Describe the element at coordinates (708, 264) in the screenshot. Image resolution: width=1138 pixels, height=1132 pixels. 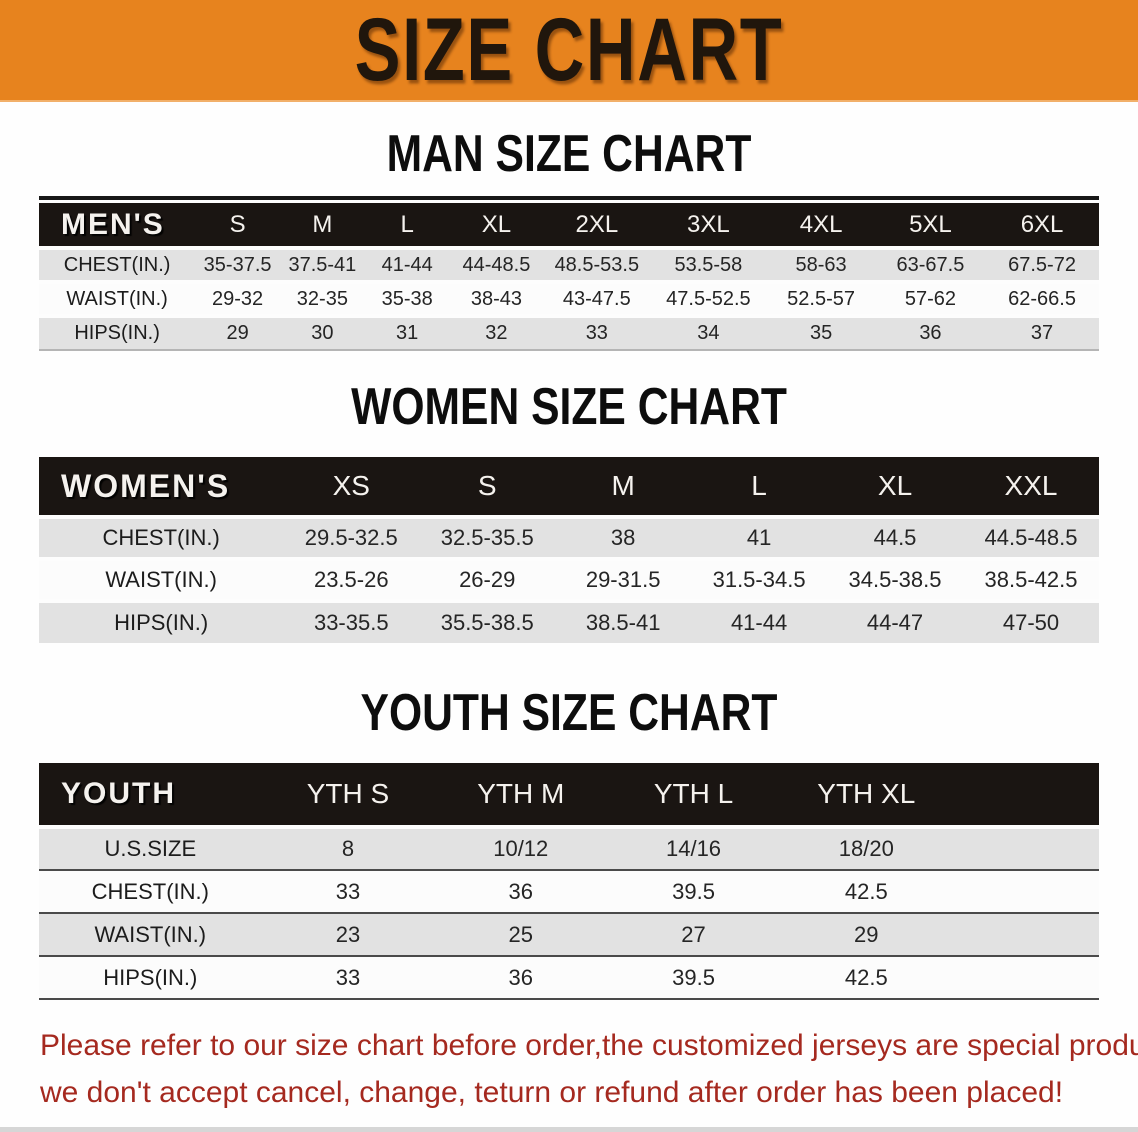
I see `size-value-cell: 53.5-58` at that location.